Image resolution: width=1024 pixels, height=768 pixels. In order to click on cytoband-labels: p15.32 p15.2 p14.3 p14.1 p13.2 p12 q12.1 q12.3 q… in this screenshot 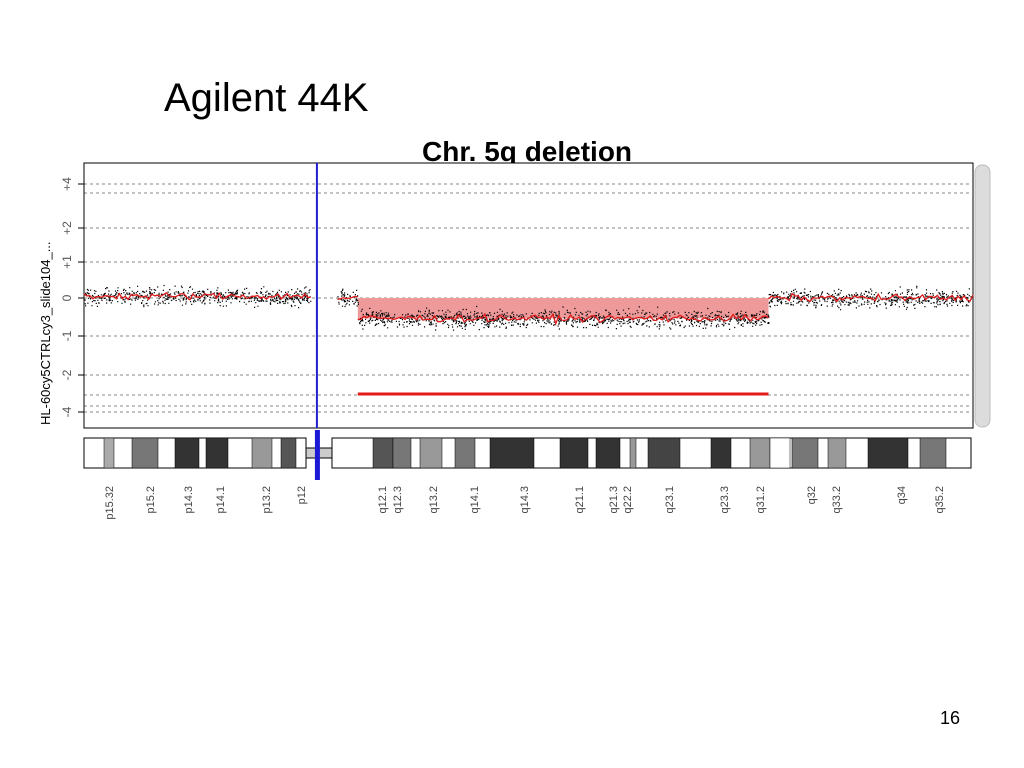, I will do `click(525, 503)`.